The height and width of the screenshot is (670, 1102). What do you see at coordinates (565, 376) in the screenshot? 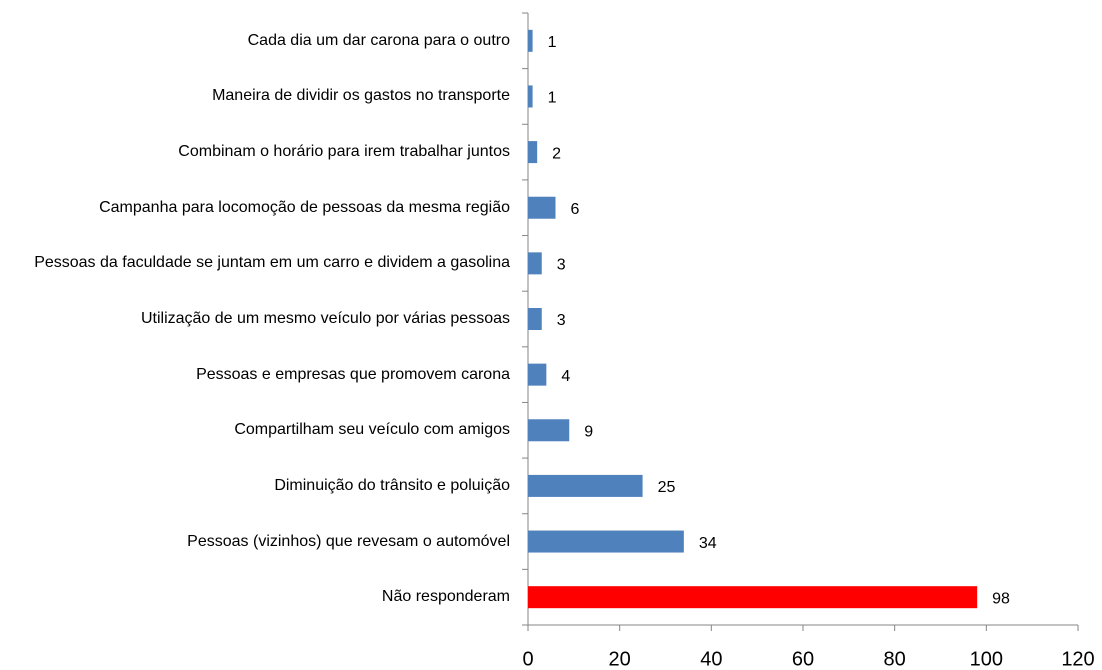
I see `data-label: 4` at bounding box center [565, 376].